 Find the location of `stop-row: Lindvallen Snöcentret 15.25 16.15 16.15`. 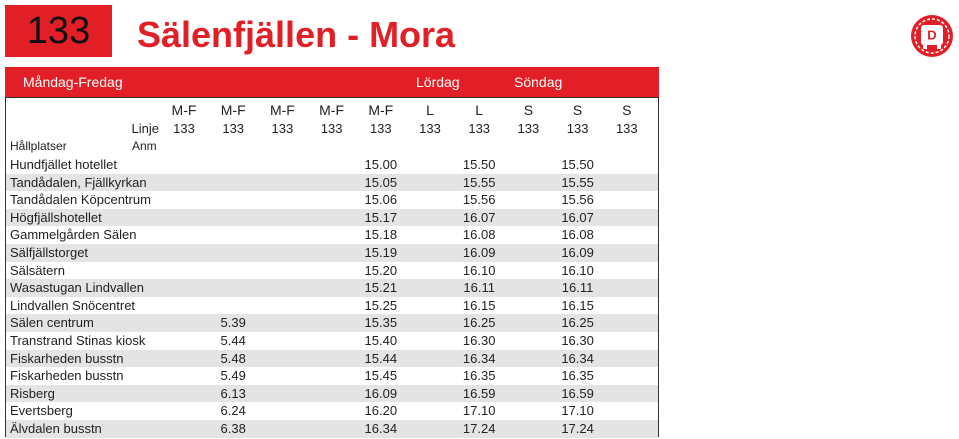

stop-row: Lindvallen Snöcentret 15.25 16.15 16.15 is located at coordinates (332, 306).